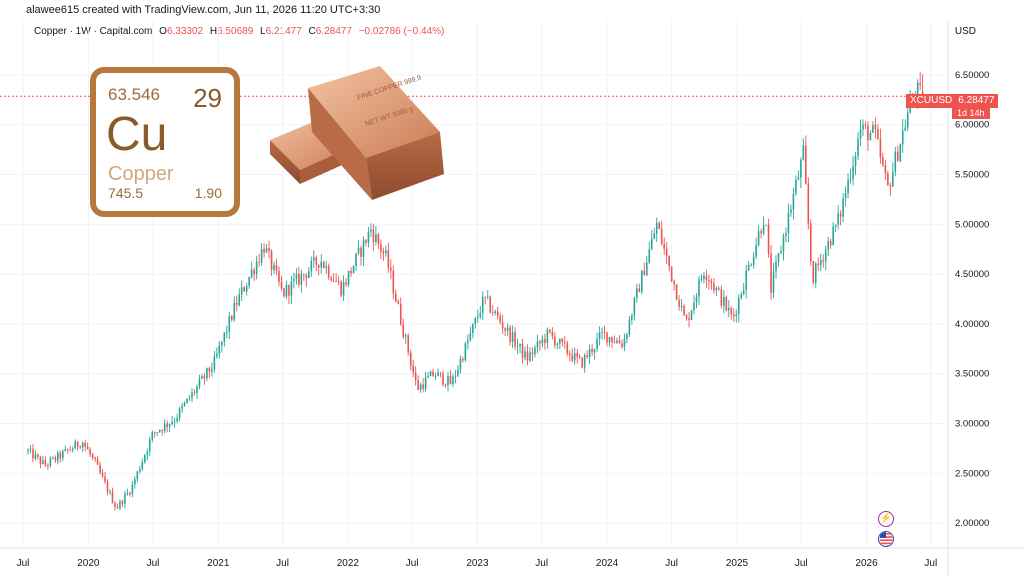  I want to click on symbol-title: Copper · 1W · Capital.com, so click(93, 31).